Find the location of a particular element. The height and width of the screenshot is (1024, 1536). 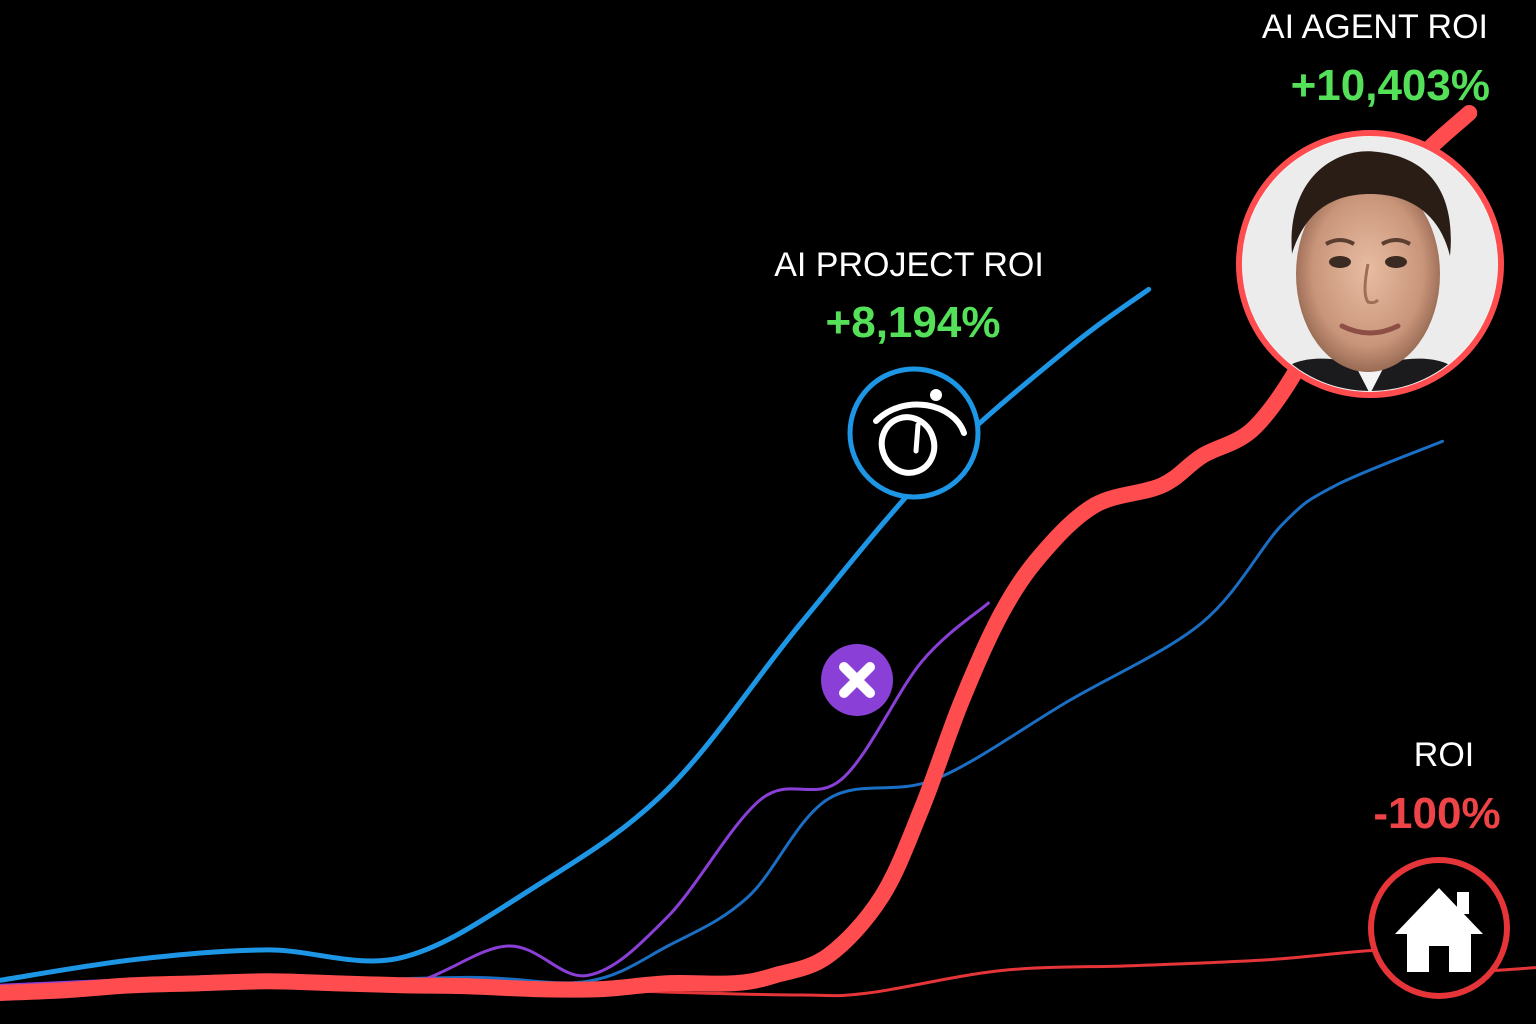

ai-project-roi-value: +8,194% is located at coordinates (913, 322).